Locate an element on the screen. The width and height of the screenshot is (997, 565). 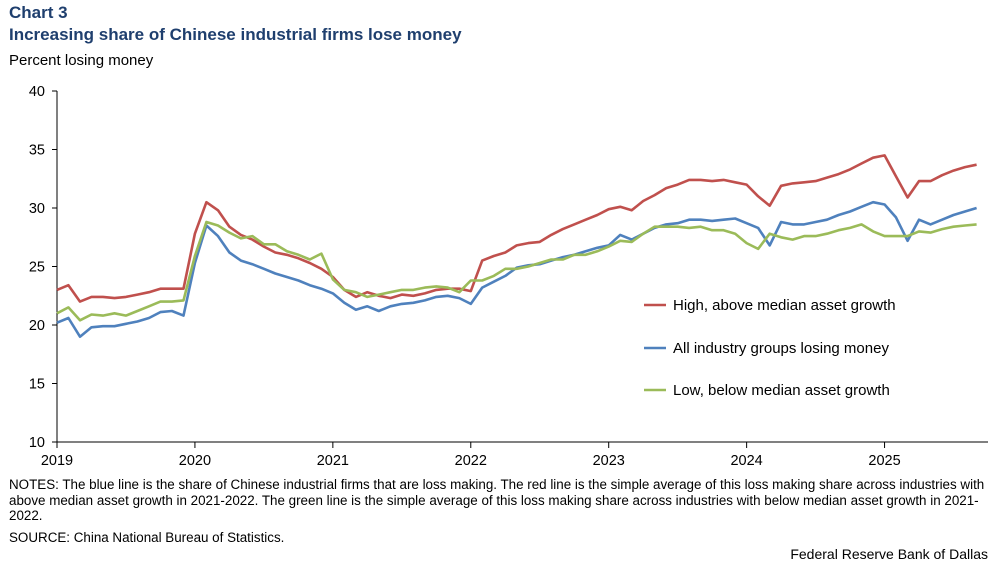
y-axis: 10 15 20 25 30 35 40 is located at coordinates (43, 267).